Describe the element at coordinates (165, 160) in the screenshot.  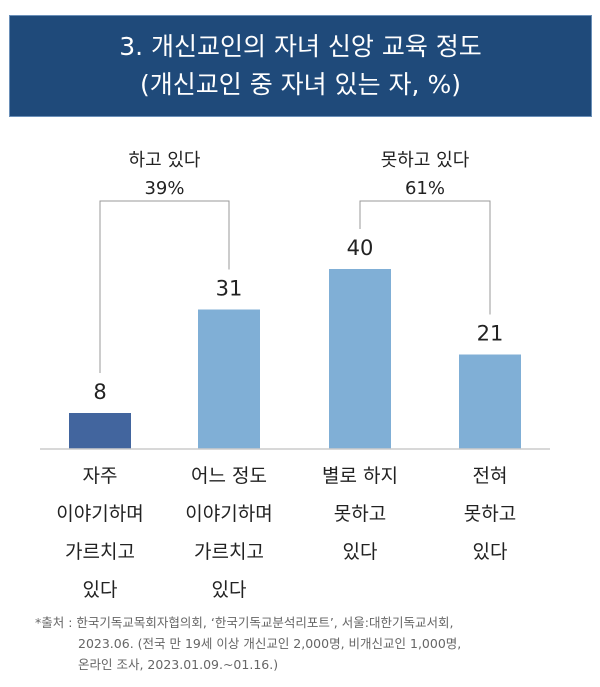
I see `group-label: 하고 있다` at that location.